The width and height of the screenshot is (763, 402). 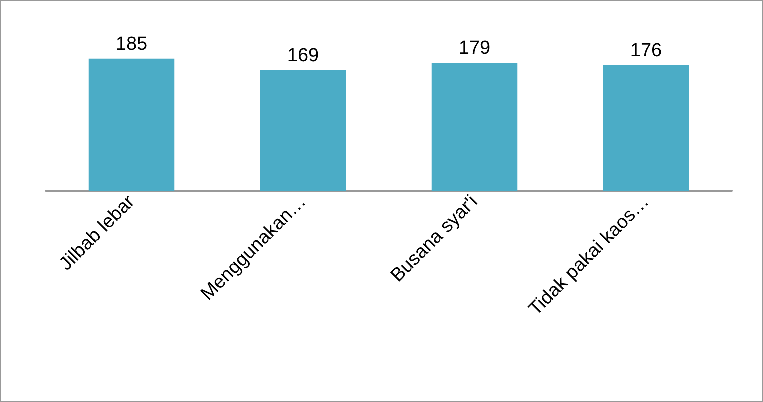 What do you see at coordinates (132, 44) in the screenshot?
I see `data-label: 185` at bounding box center [132, 44].